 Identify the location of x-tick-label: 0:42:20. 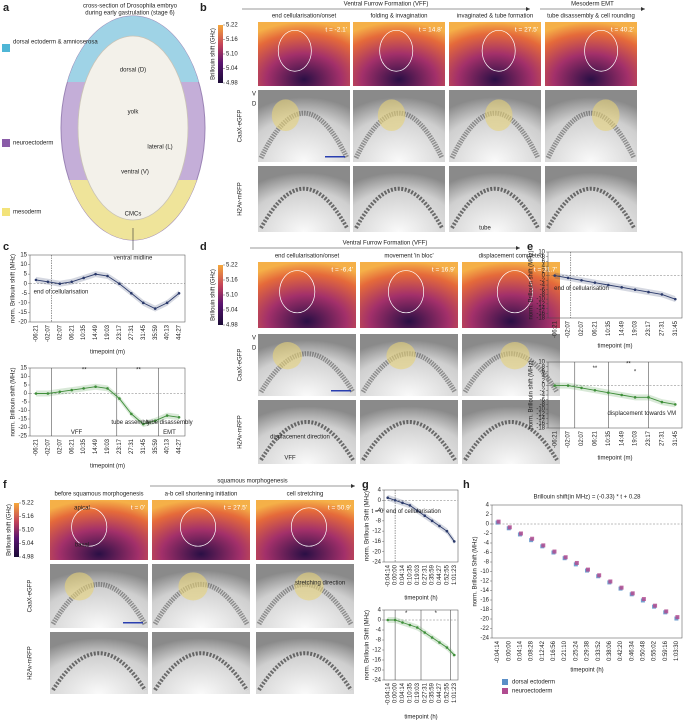
(621, 650).